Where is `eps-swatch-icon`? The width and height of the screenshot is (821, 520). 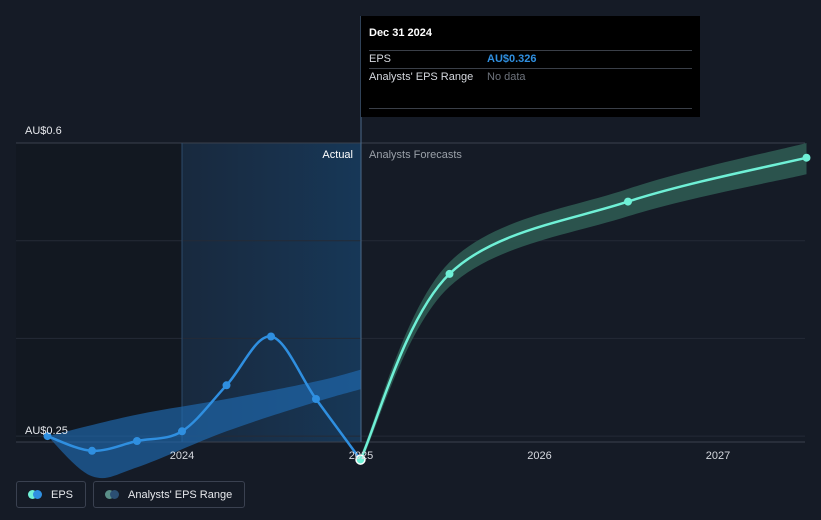
eps-swatch-icon is located at coordinates (35, 494).